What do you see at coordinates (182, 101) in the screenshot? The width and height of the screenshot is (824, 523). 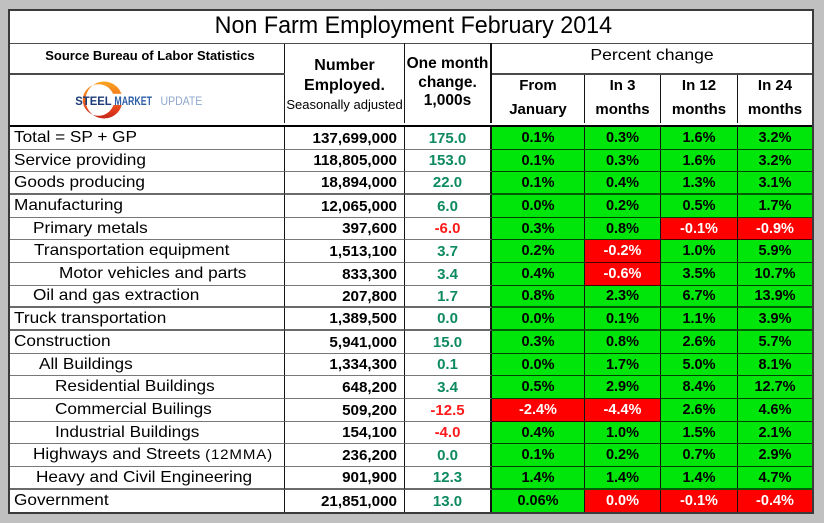 I see `svg-text: UPDATE` at bounding box center [182, 101].